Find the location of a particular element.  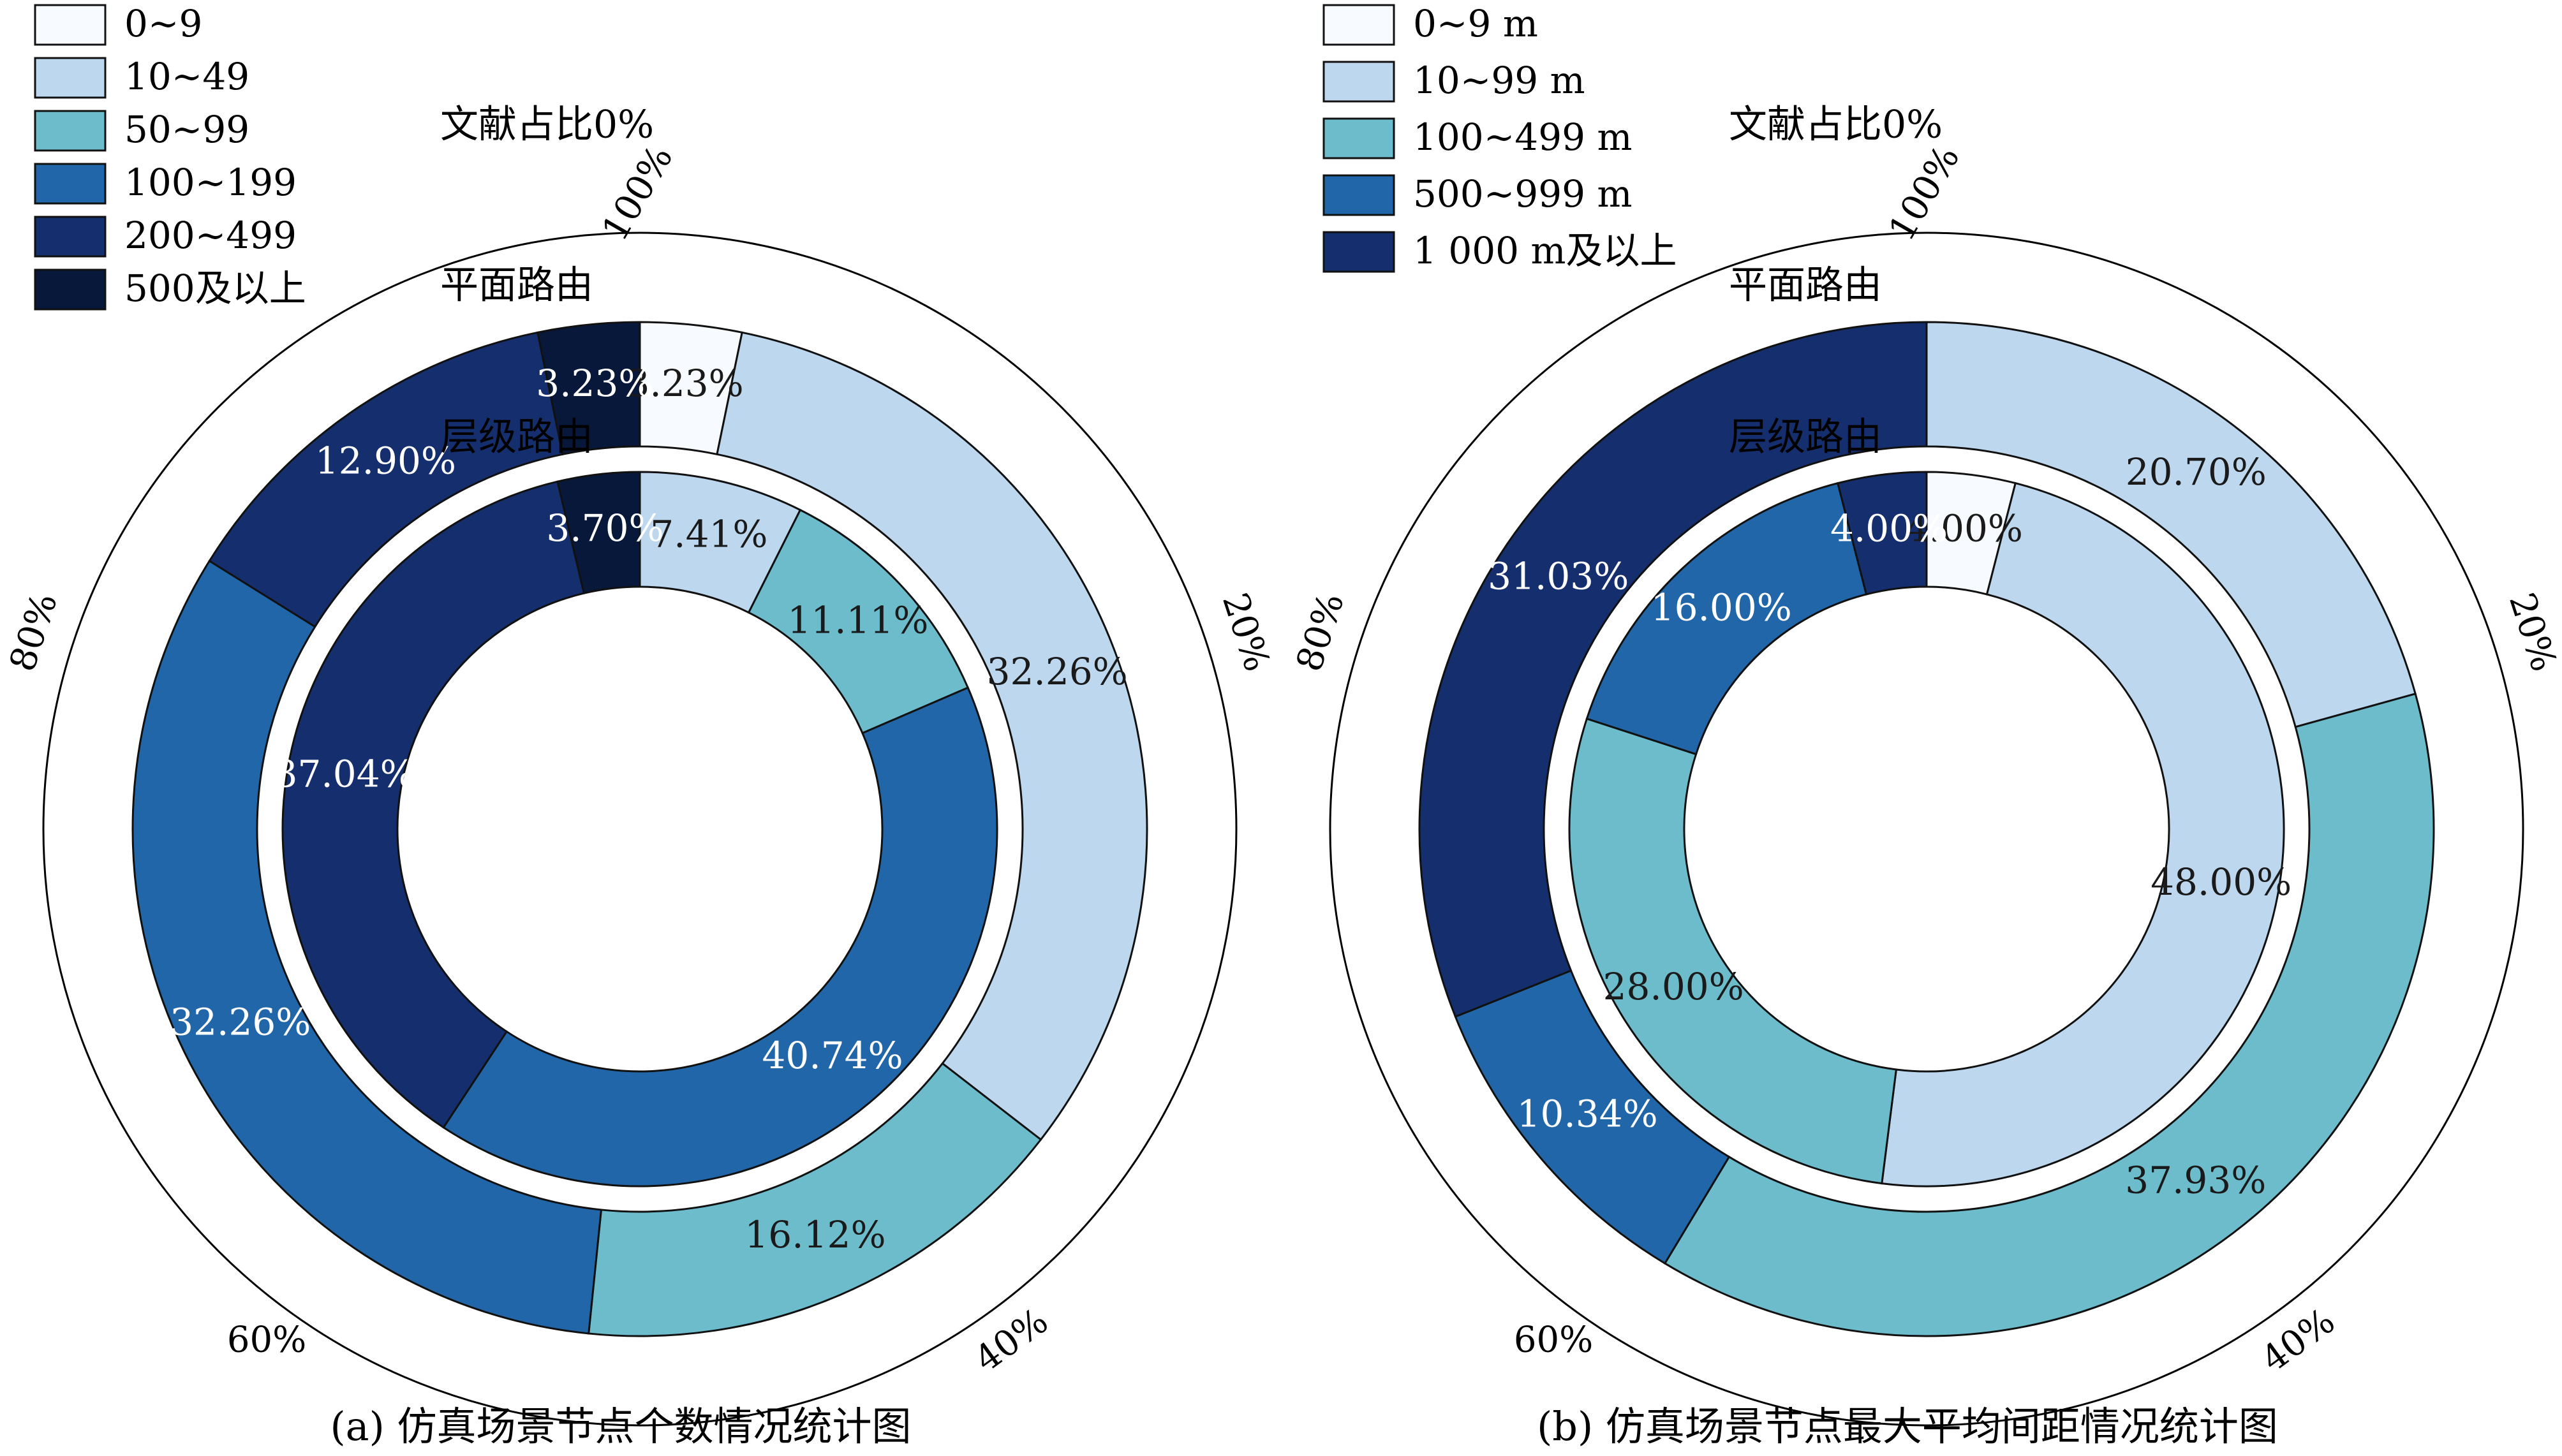

legend-label: 0~9 is located at coordinates (163, 23).